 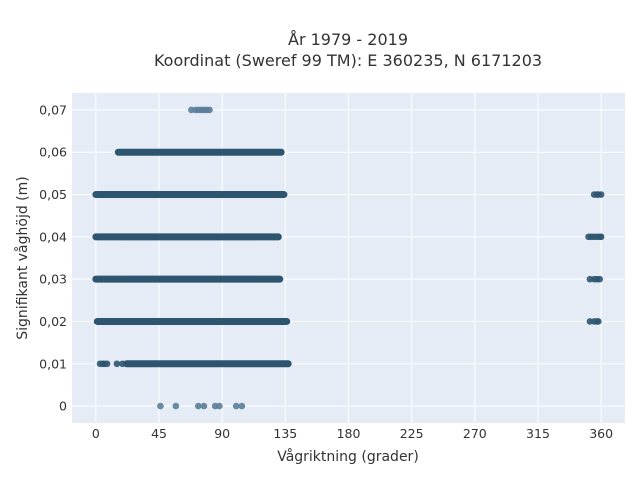 I want to click on x-tick-labels: 0 45 90 135 180 225 270 315 360, so click(x=352, y=433).